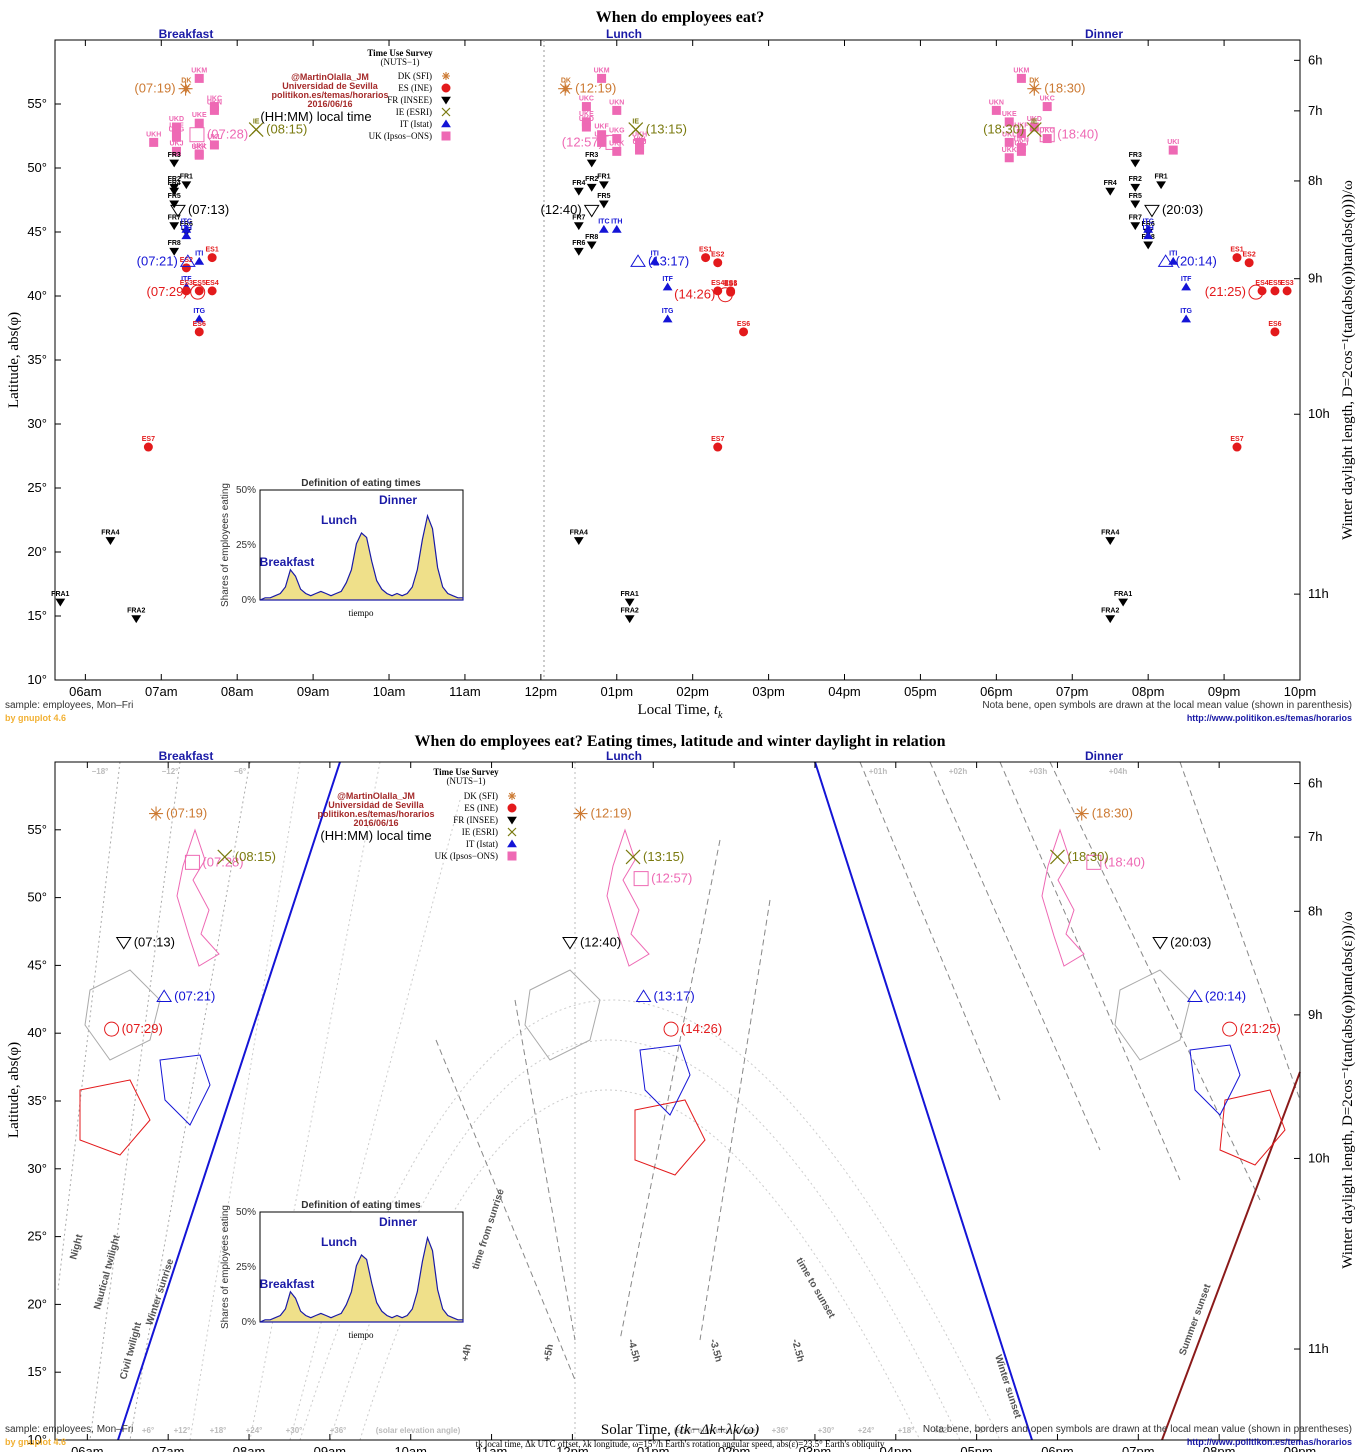 The width and height of the screenshot is (1360, 1452). What do you see at coordinates (37, 829) in the screenshot?
I see `y-tick-label: 55°` at bounding box center [37, 829].